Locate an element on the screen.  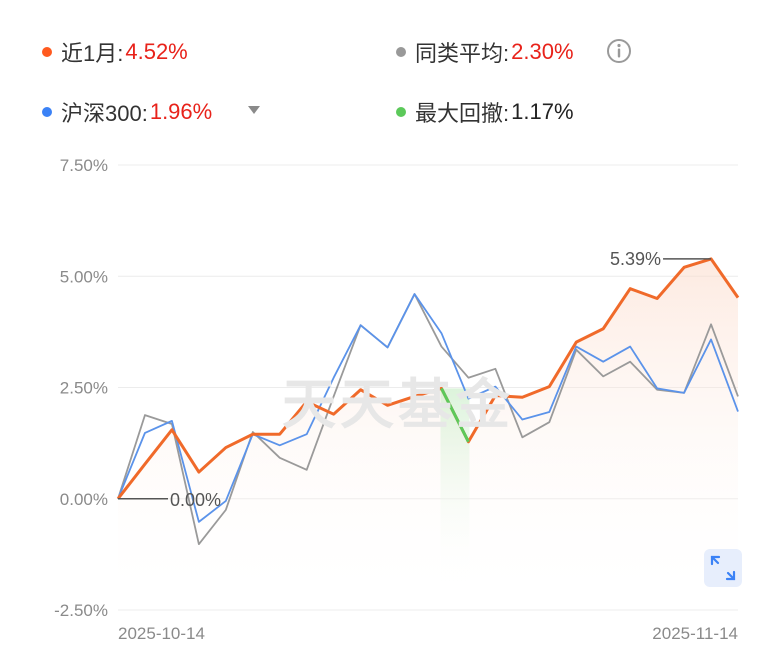
y-tick-label: 2.50% is located at coordinates (84, 388).